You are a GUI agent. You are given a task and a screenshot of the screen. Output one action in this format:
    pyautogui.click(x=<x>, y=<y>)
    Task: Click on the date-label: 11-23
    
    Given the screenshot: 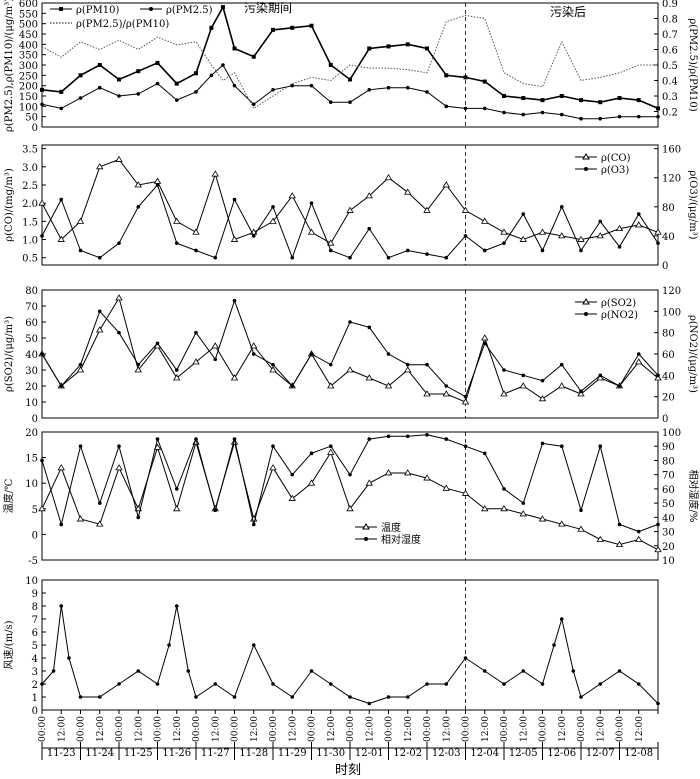 What is the action you would take?
    pyautogui.click(x=61, y=753)
    